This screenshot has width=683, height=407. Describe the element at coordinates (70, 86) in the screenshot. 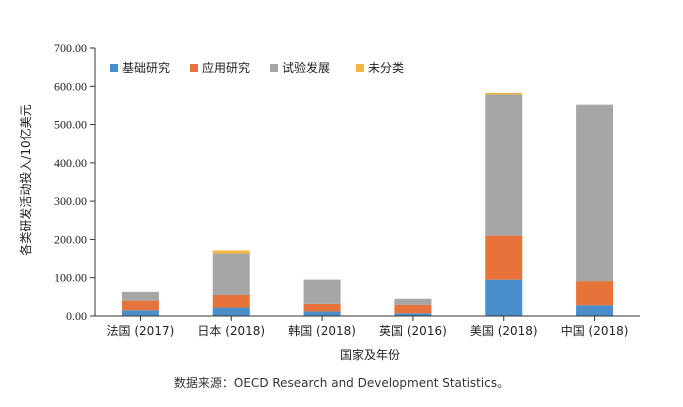

I see `y-tick-label: 600.00` at that location.